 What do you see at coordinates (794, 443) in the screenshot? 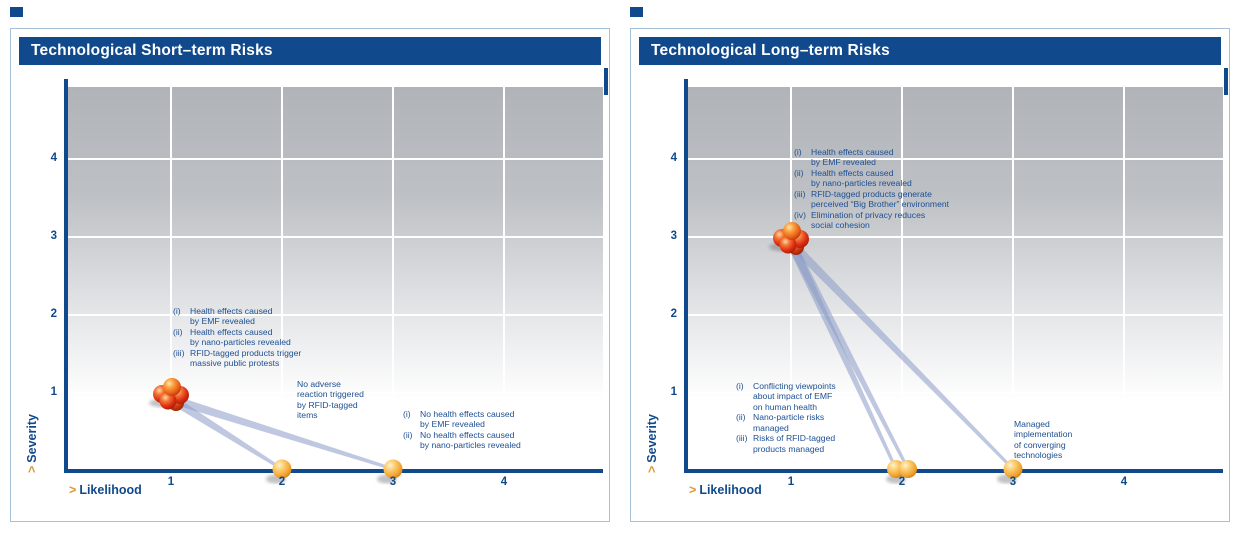
I see `annotation-text: Risks of RFID-tagged products managed` at bounding box center [794, 443].